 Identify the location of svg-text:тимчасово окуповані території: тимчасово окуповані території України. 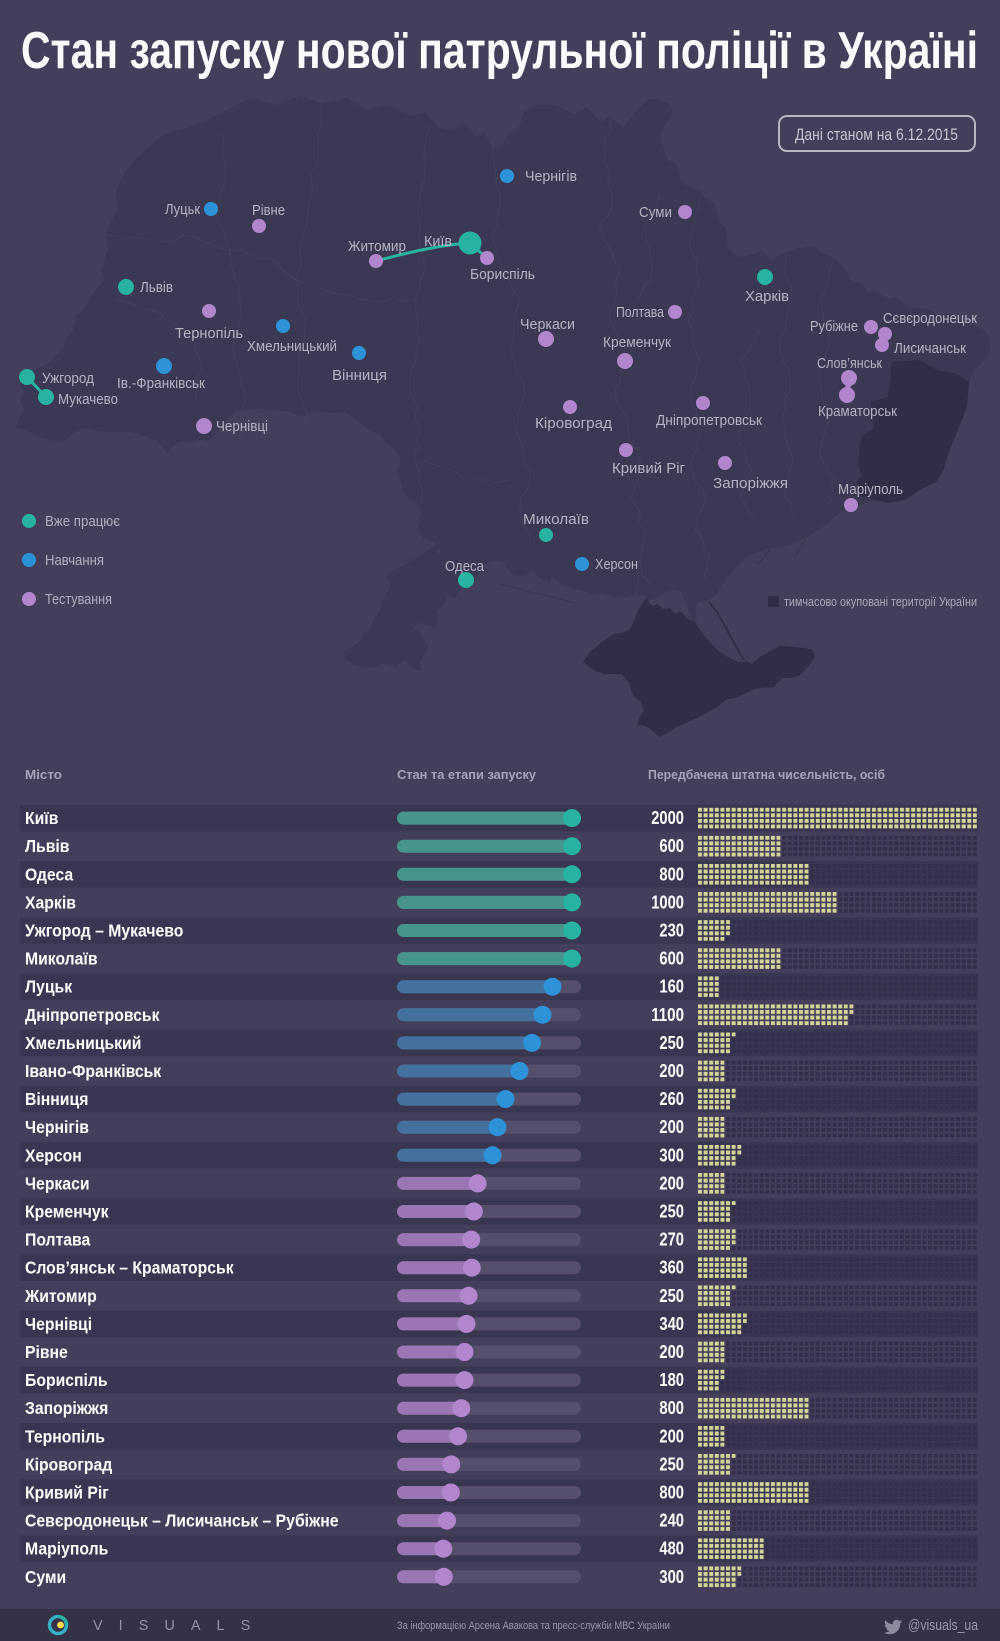
(880, 601).